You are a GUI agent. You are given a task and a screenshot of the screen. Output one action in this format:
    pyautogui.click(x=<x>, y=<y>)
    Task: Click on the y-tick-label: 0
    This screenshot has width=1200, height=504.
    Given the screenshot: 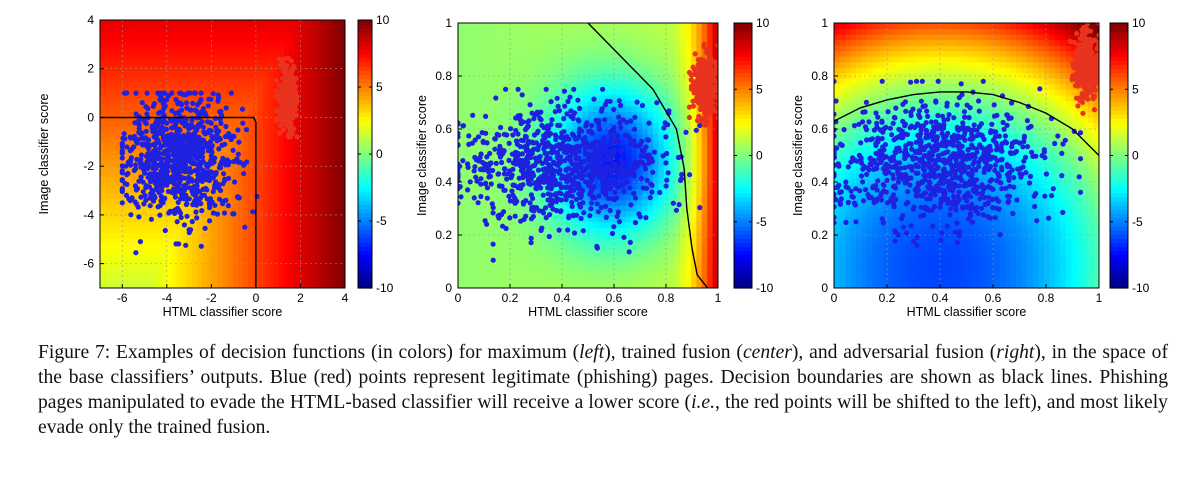 What is the action you would take?
    pyautogui.click(x=90, y=117)
    